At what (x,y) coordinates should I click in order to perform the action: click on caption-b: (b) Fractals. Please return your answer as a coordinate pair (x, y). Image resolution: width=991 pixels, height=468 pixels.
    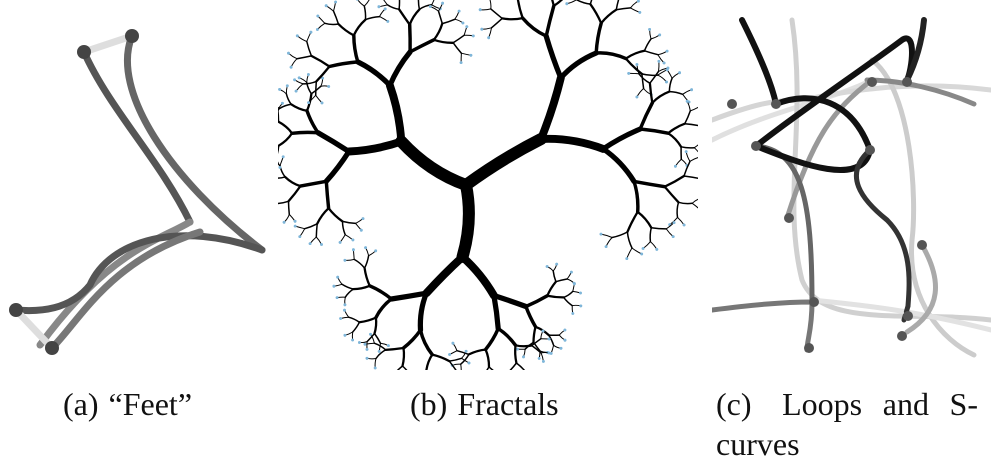
    Looking at the image, I should click on (484, 404).